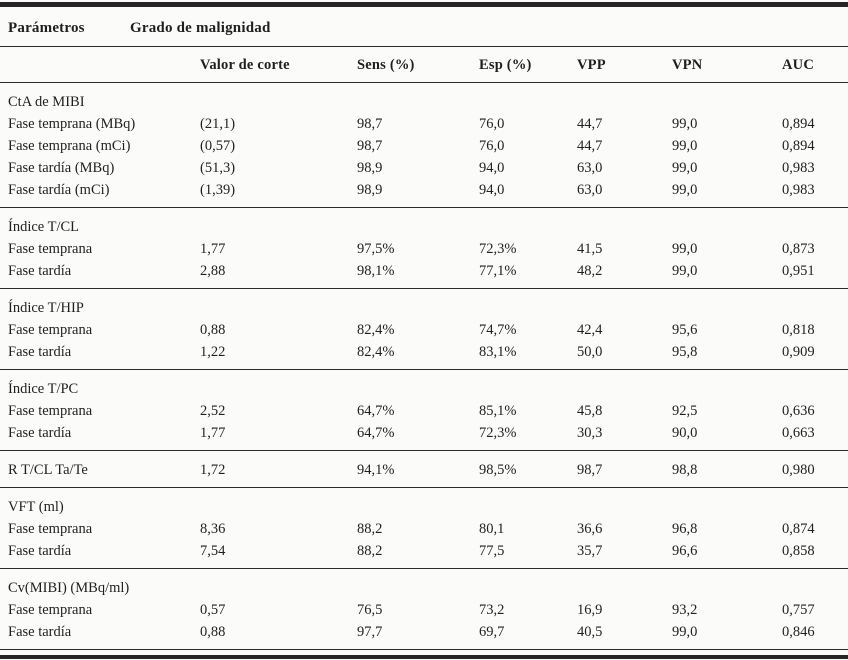 This screenshot has width=848, height=660. I want to click on cell-value: 0,757, so click(798, 610).